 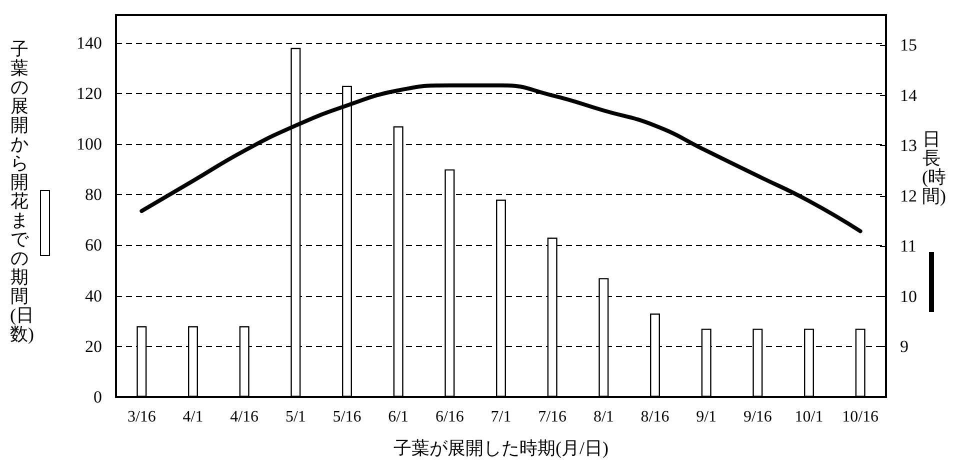 I want to click on y2-tick-label: 11, so click(x=908, y=246).